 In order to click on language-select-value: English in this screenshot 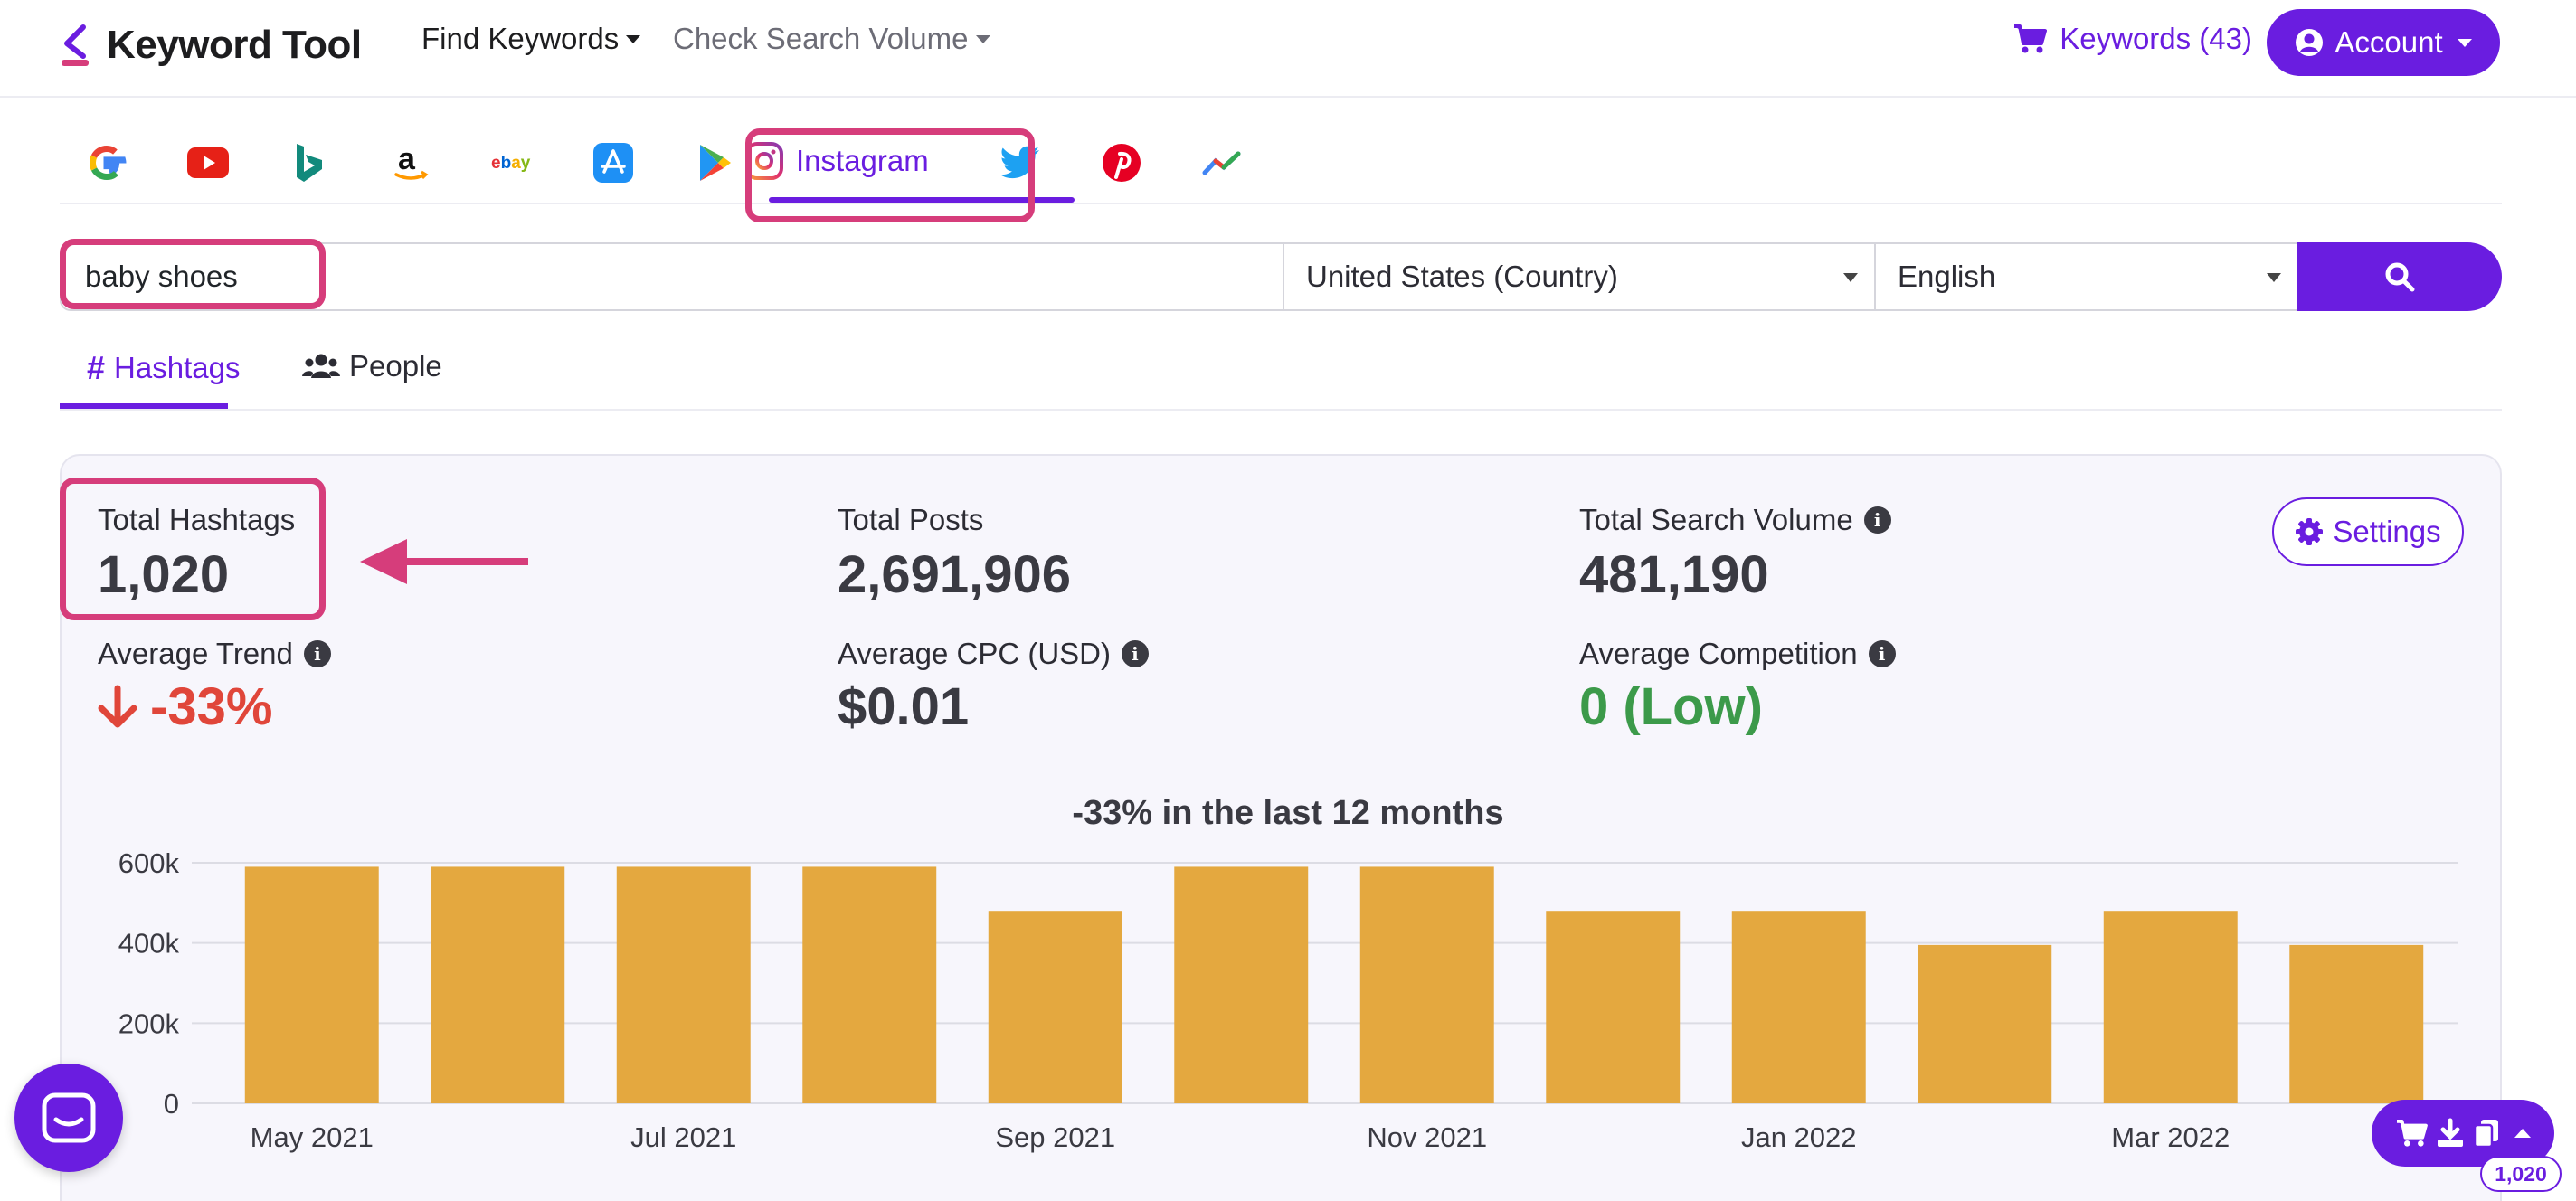, I will do `click(1947, 277)`.